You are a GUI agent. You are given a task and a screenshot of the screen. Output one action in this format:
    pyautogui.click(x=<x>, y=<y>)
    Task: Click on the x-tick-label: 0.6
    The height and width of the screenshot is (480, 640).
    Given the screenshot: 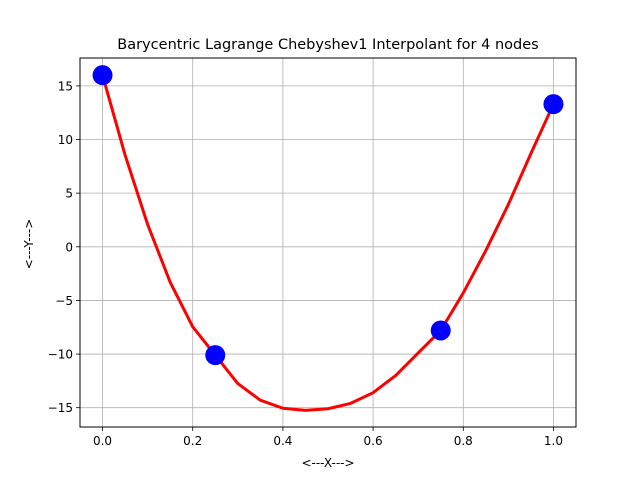 What is the action you would take?
    pyautogui.click(x=373, y=441)
    